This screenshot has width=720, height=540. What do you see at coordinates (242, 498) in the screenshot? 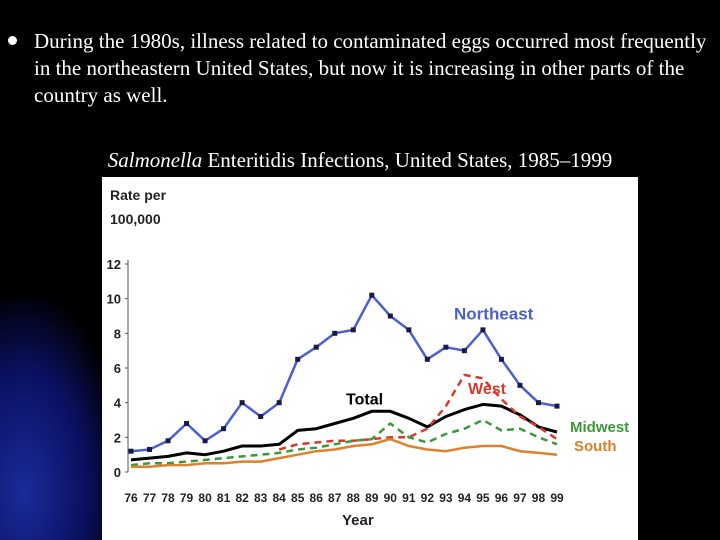
I see `x-tick-label: 82` at bounding box center [242, 498].